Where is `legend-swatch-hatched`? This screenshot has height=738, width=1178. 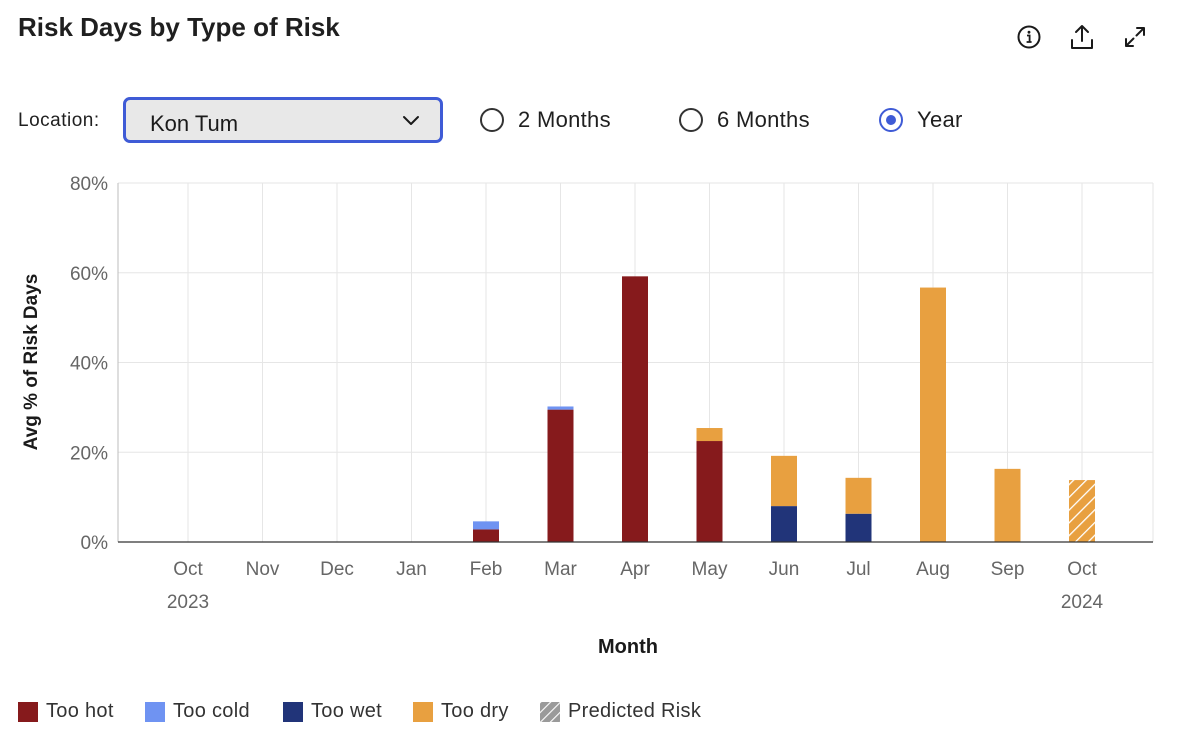 legend-swatch-hatched is located at coordinates (550, 711).